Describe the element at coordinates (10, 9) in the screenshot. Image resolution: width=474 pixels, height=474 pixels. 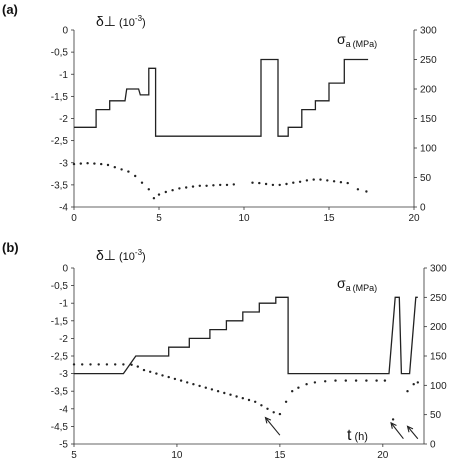
I see `panel-a-label: (a)` at that location.